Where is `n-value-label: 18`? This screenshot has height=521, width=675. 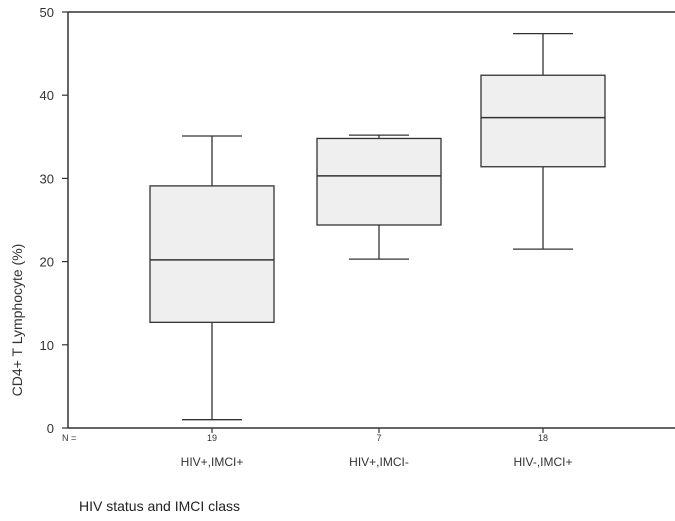 n-value-label: 18 is located at coordinates (543, 438).